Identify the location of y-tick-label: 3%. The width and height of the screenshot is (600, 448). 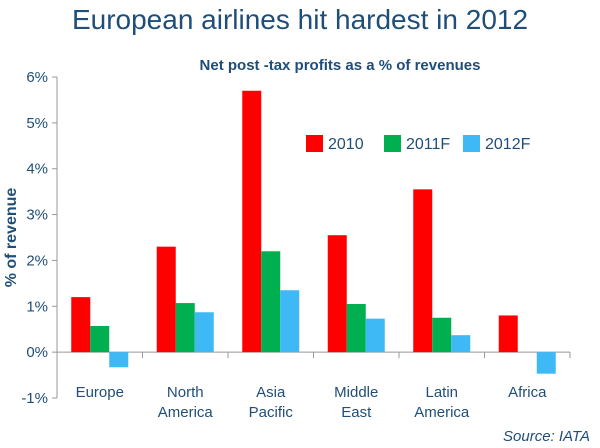
(37, 215).